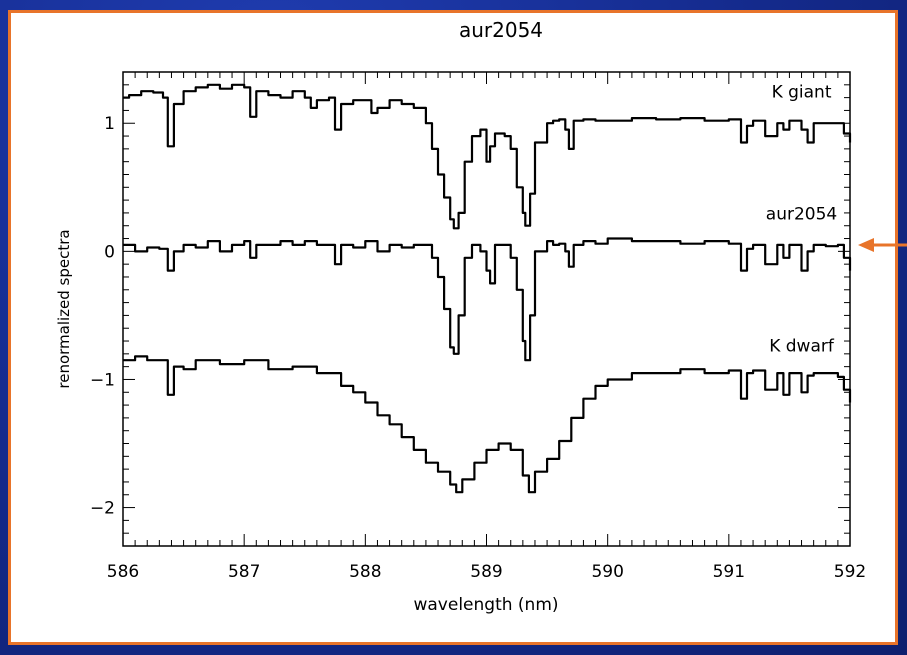 This screenshot has height=655, width=907. I want to click on x-tick-label: 592, so click(850, 572).